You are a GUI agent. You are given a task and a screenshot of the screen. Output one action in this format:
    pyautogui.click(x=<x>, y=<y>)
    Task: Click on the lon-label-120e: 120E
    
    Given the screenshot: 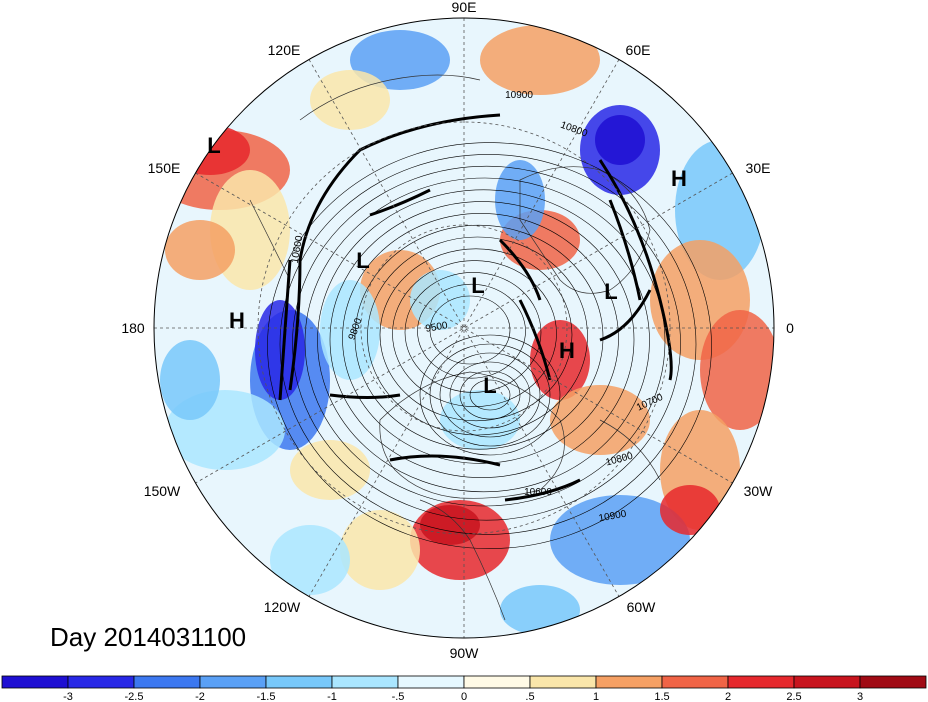 What is the action you would take?
    pyautogui.click(x=284, y=50)
    